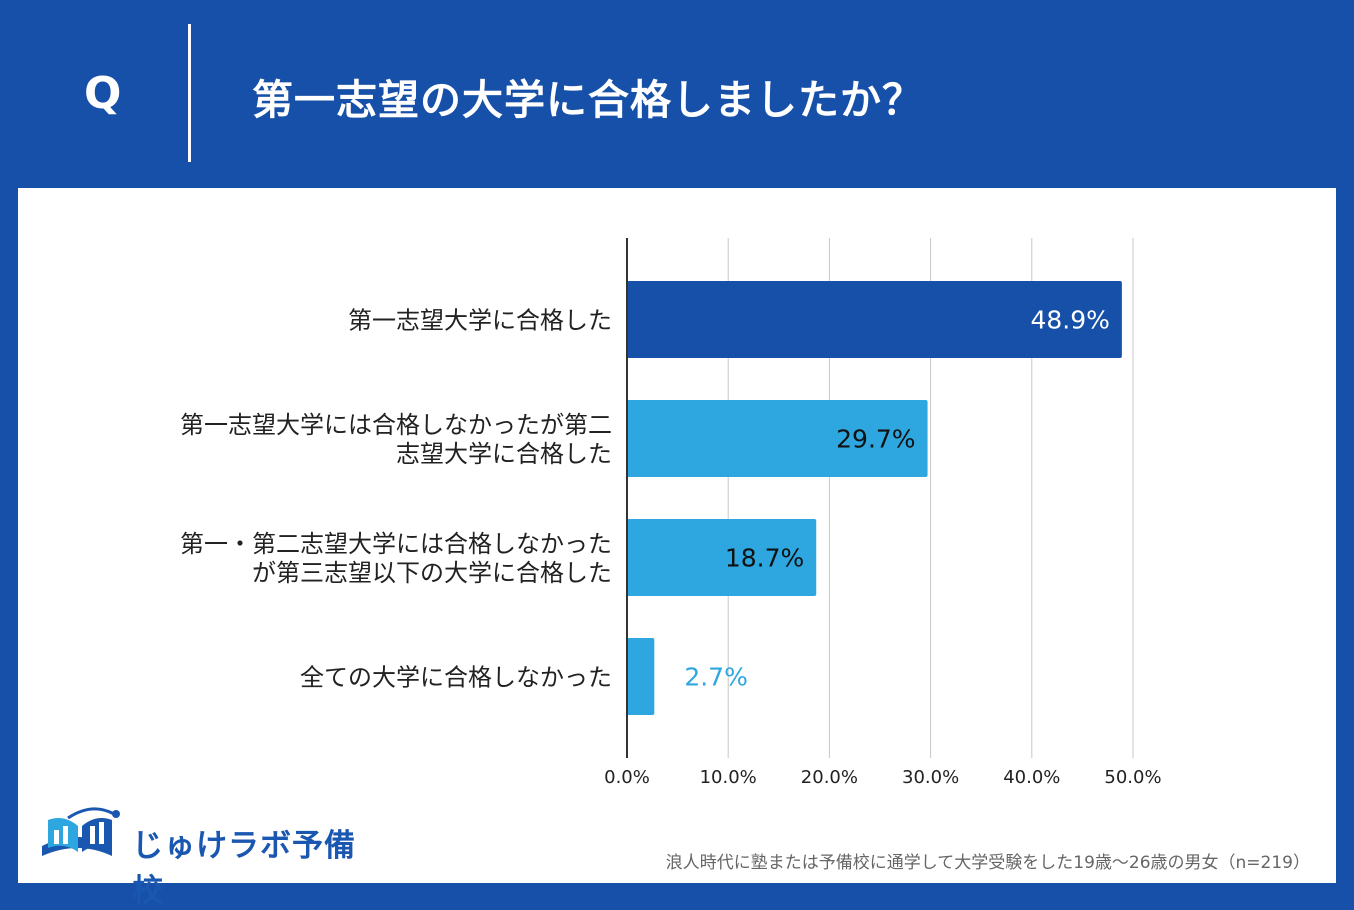 The image size is (1354, 910). What do you see at coordinates (456, 678) in the screenshot?
I see `category-label: 全ての大学に合格しなかった` at bounding box center [456, 678].